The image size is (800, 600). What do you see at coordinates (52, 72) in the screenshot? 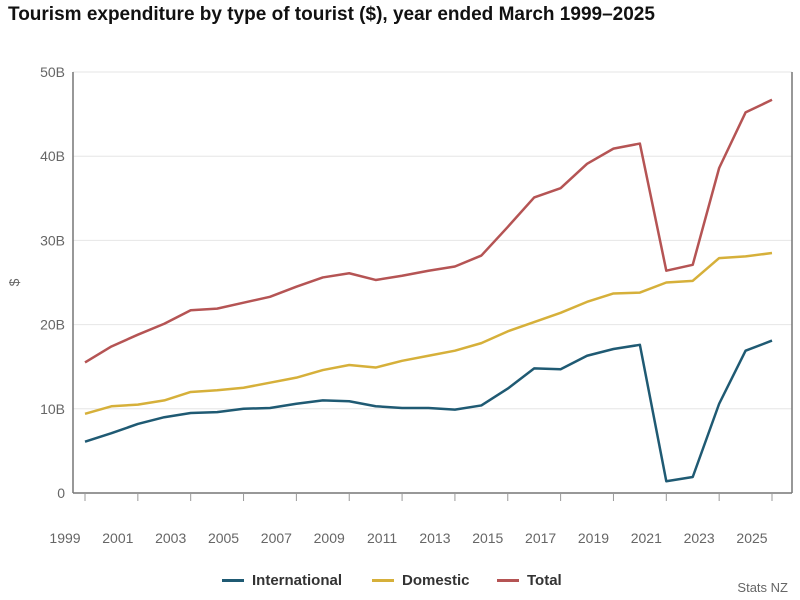
I see `y-tick-label: 50B` at bounding box center [52, 72].